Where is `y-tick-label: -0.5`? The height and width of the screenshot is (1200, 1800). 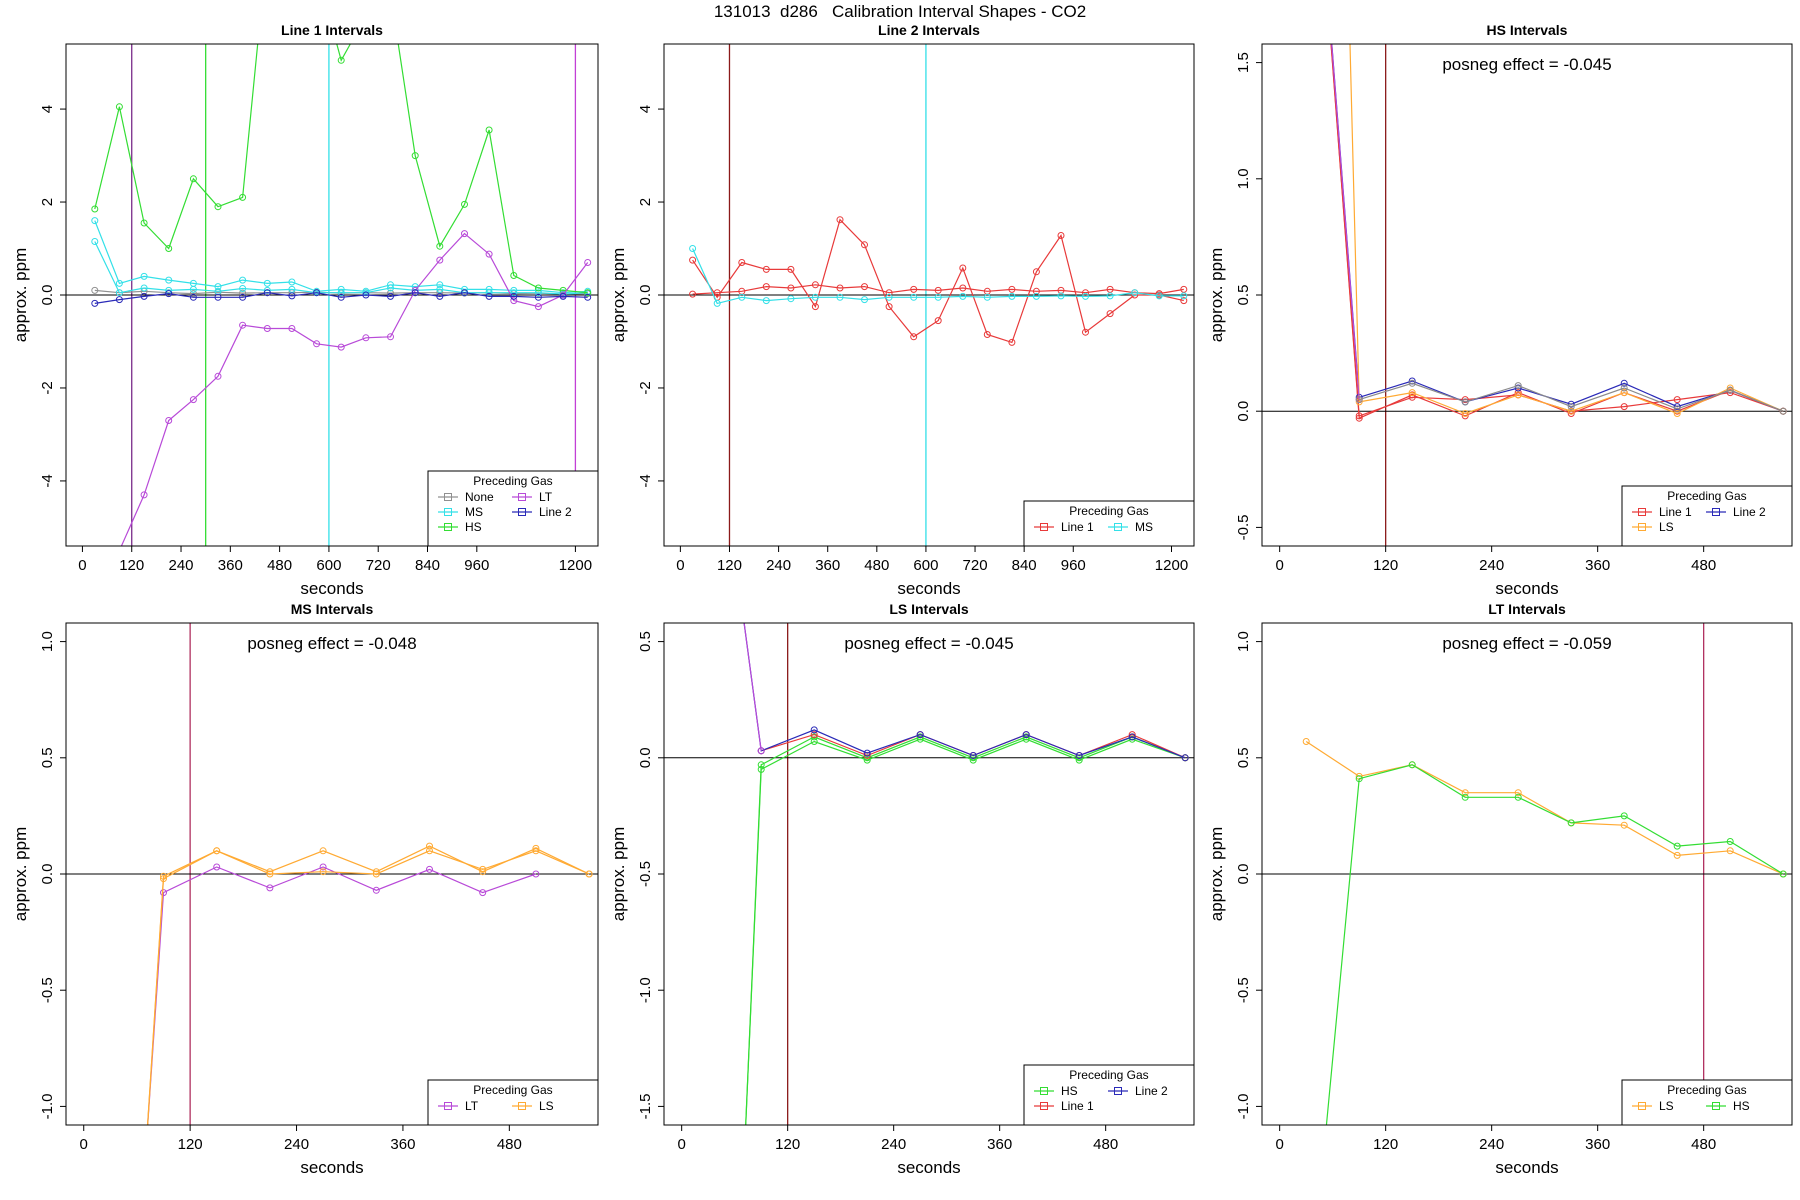 y-tick-label: -0.5 is located at coordinates (1243, 990).